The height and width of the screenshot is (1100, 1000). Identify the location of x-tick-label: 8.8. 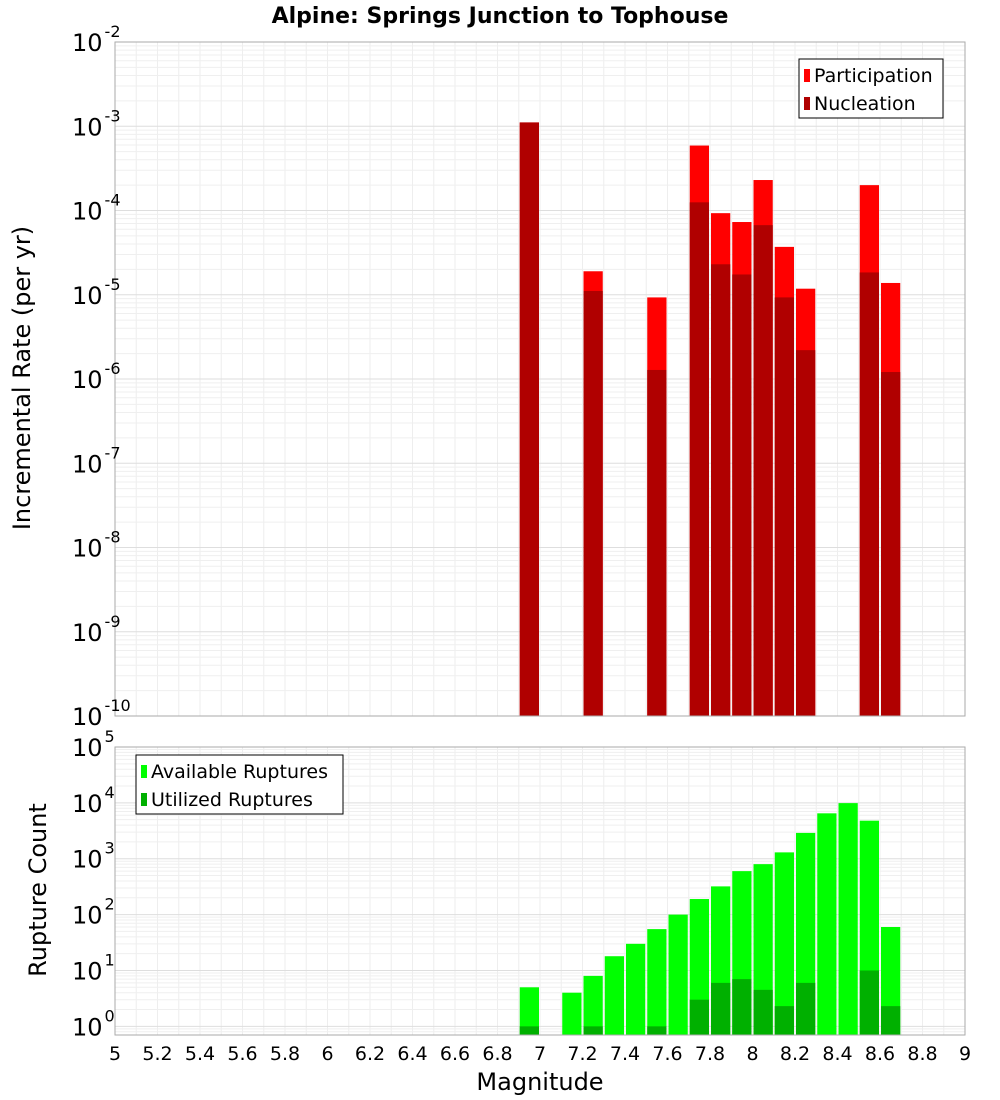
(922, 1054).